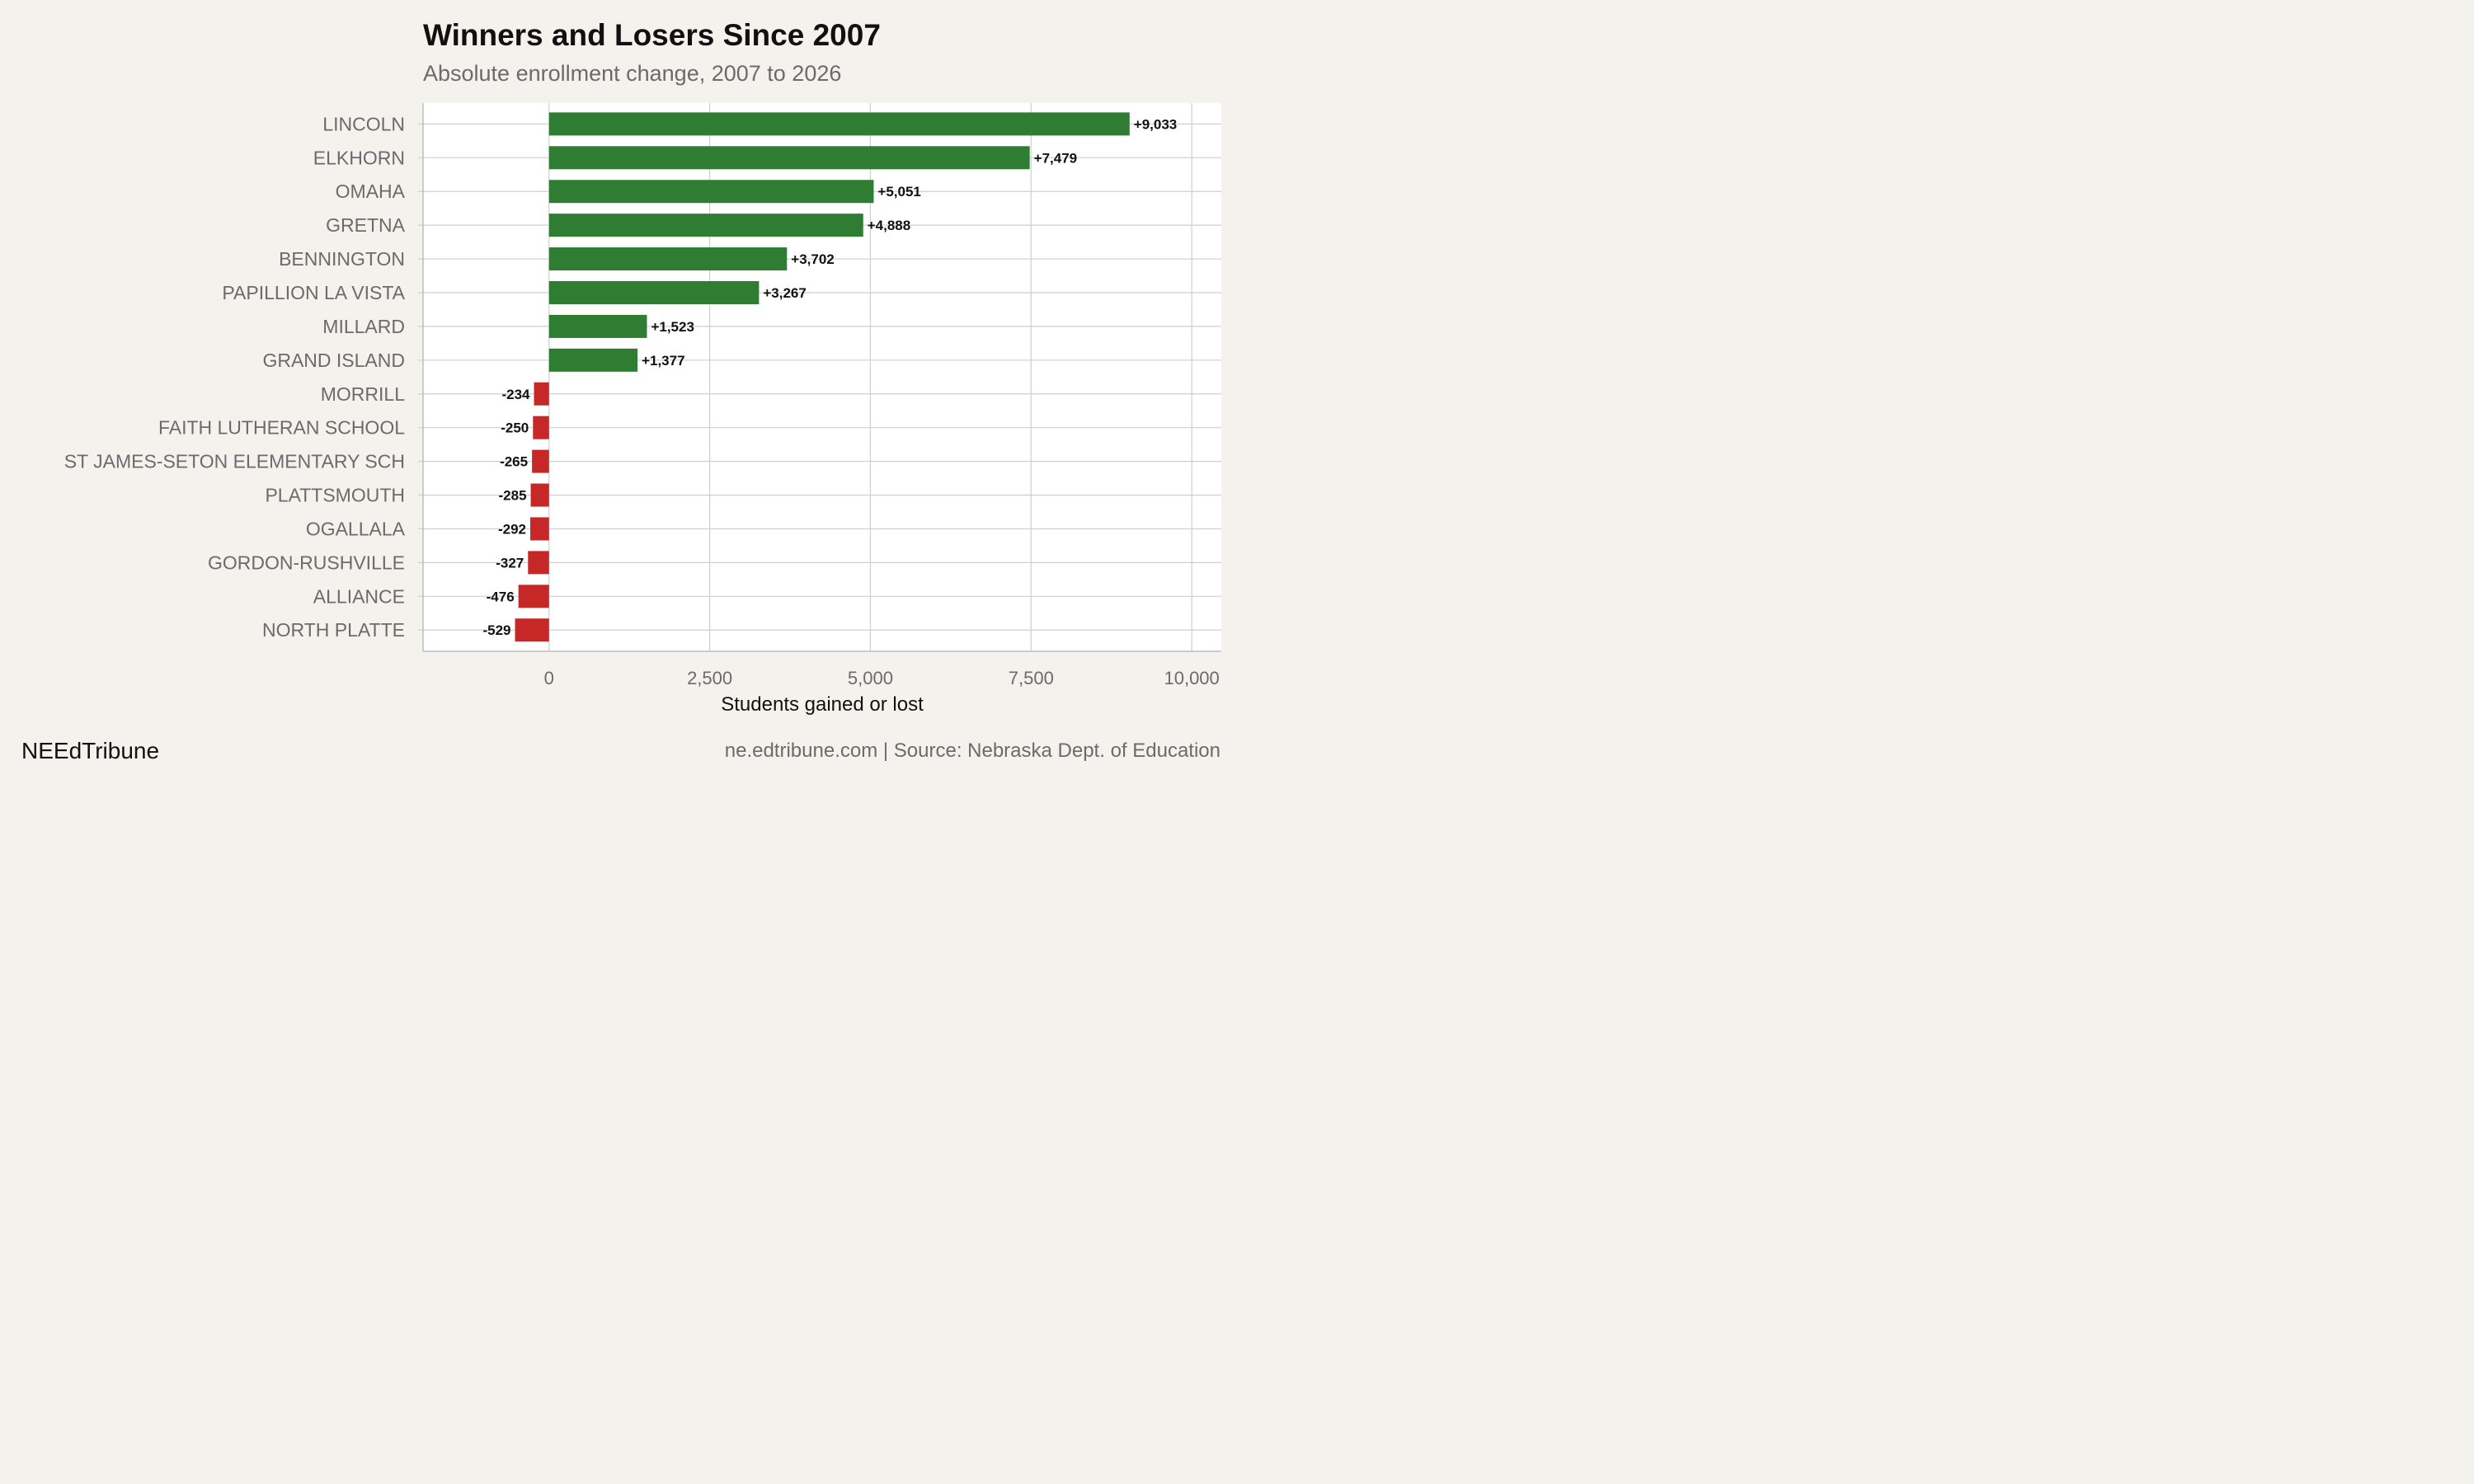  What do you see at coordinates (513, 496) in the screenshot?
I see `data-label: -285` at bounding box center [513, 496].